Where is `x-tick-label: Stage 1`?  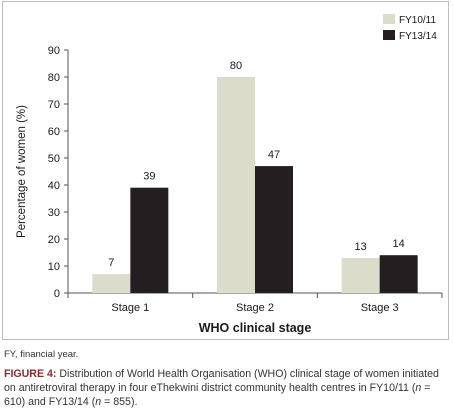
x-tick-label: Stage 1 is located at coordinates (130, 308).